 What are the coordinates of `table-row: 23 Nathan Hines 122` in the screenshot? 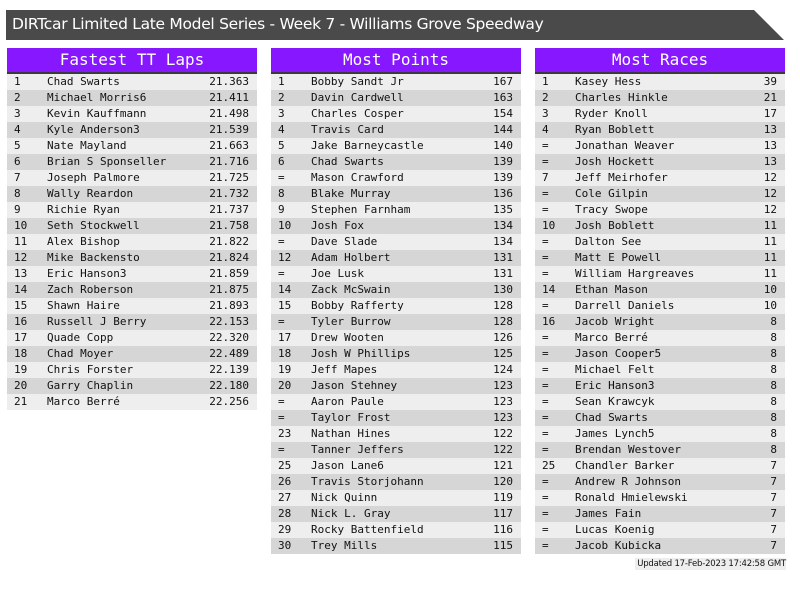 It's located at (396, 434).